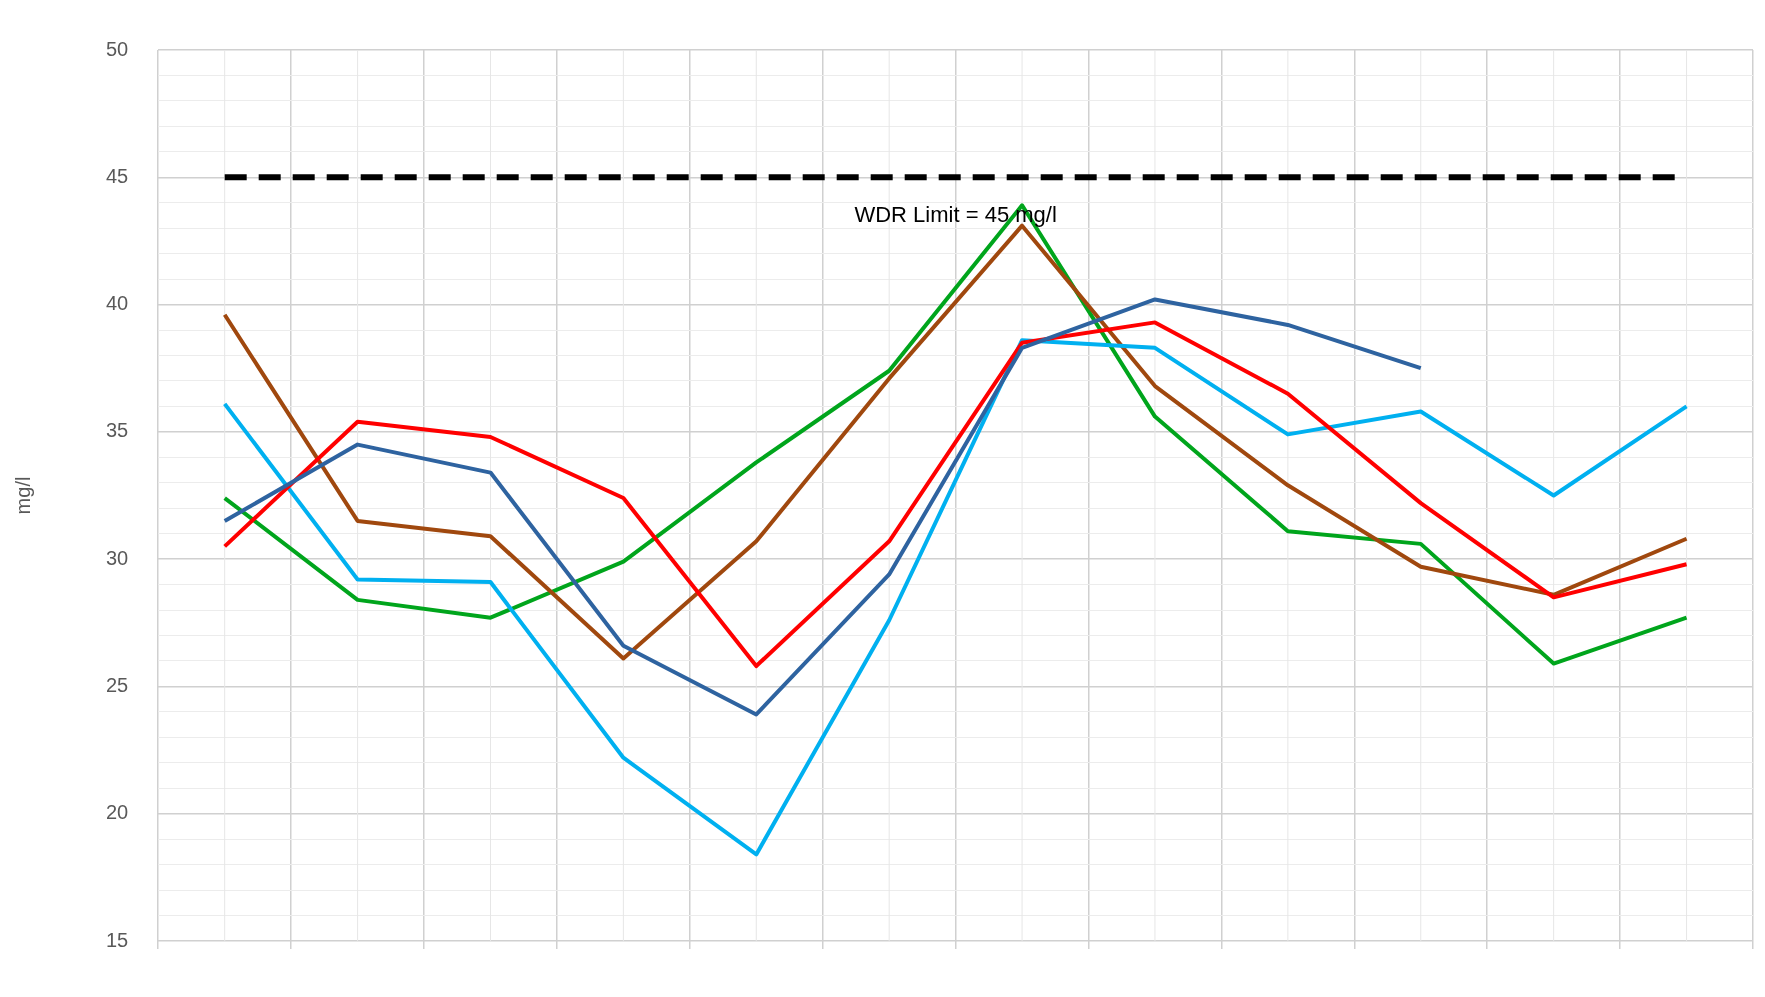  Describe the element at coordinates (117, 430) in the screenshot. I see `y-tick-label: 35` at that location.